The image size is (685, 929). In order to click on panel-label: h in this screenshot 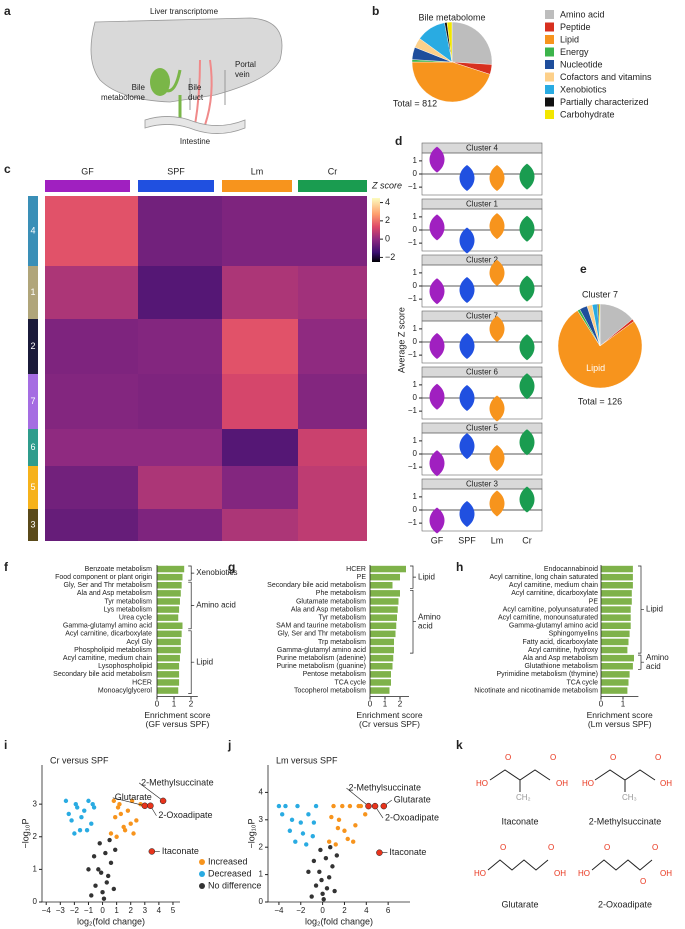, I will do `click(459, 567)`.